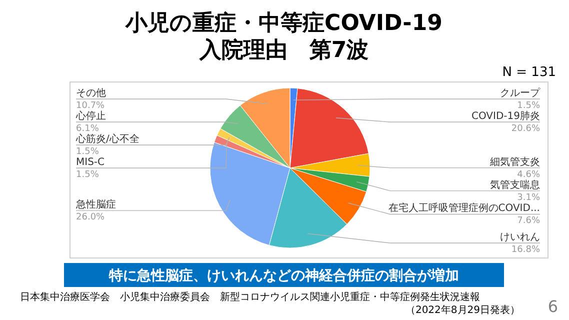 The height and width of the screenshot is (320, 569). Describe the element at coordinates (283, 37) in the screenshot. I see `chart-title: 小児の重症・中等症COVID-19 入院理由 第7波` at that location.